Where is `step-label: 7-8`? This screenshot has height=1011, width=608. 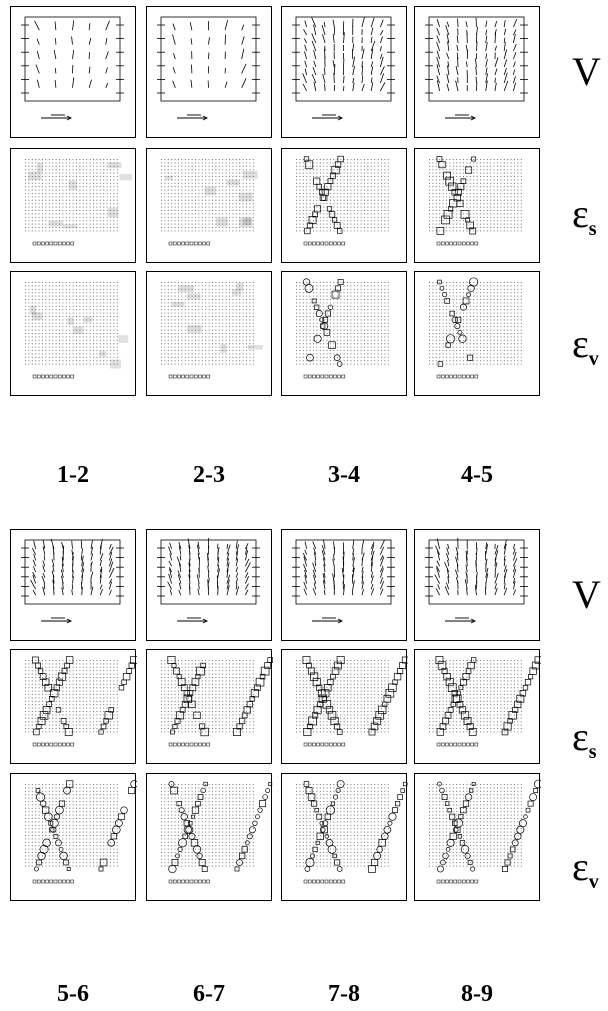
step-label: 7-8 is located at coordinates (344, 994).